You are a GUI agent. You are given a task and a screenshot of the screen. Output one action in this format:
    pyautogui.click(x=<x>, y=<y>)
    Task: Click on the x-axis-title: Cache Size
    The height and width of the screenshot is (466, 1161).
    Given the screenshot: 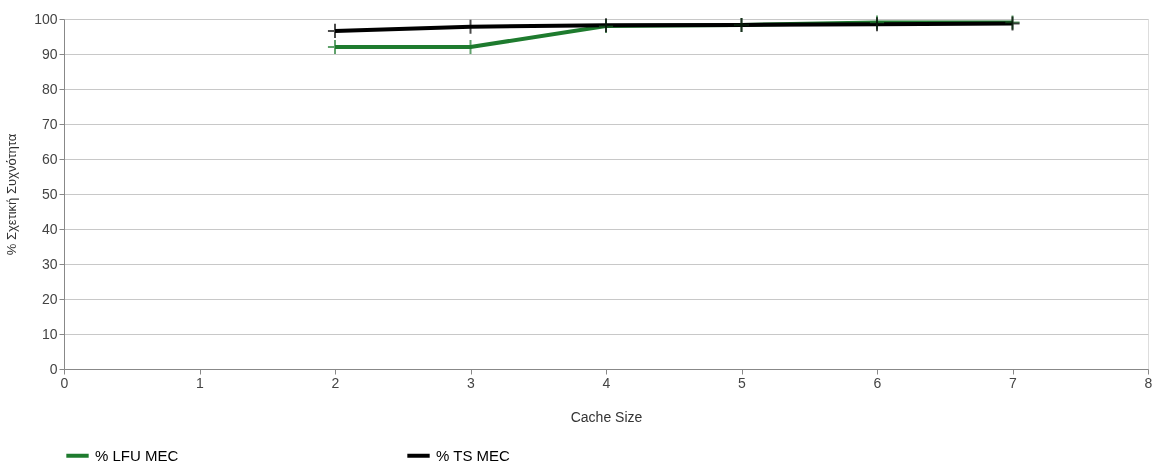 What is the action you would take?
    pyautogui.click(x=606, y=416)
    